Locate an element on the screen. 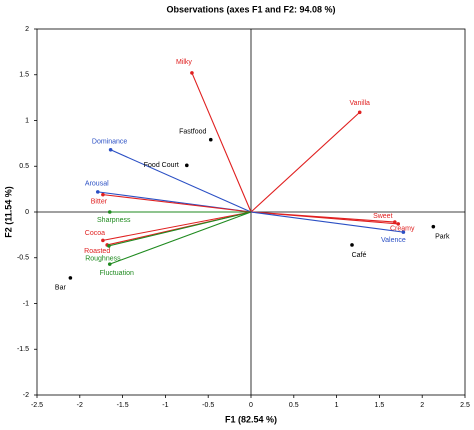 Image resolution: width=474 pixels, height=430 pixels. y-tick-label: -0.5 is located at coordinates (23, 258).